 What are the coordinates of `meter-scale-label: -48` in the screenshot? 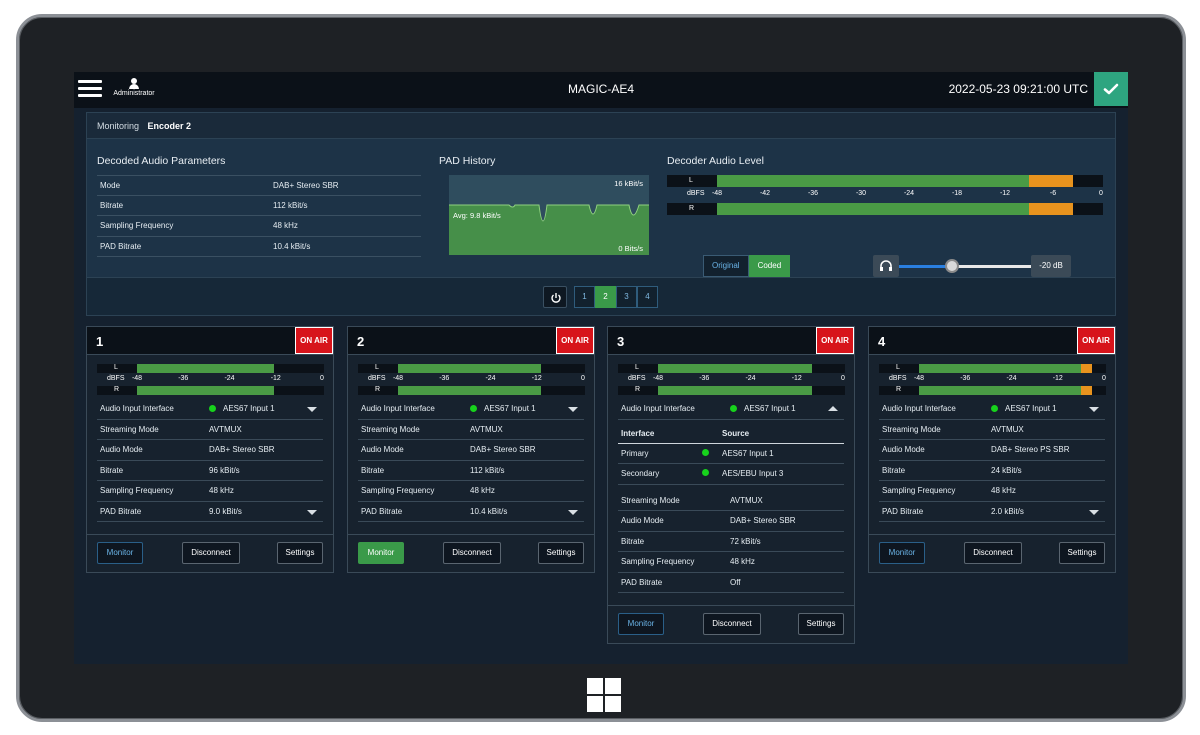 It's located at (717, 193).